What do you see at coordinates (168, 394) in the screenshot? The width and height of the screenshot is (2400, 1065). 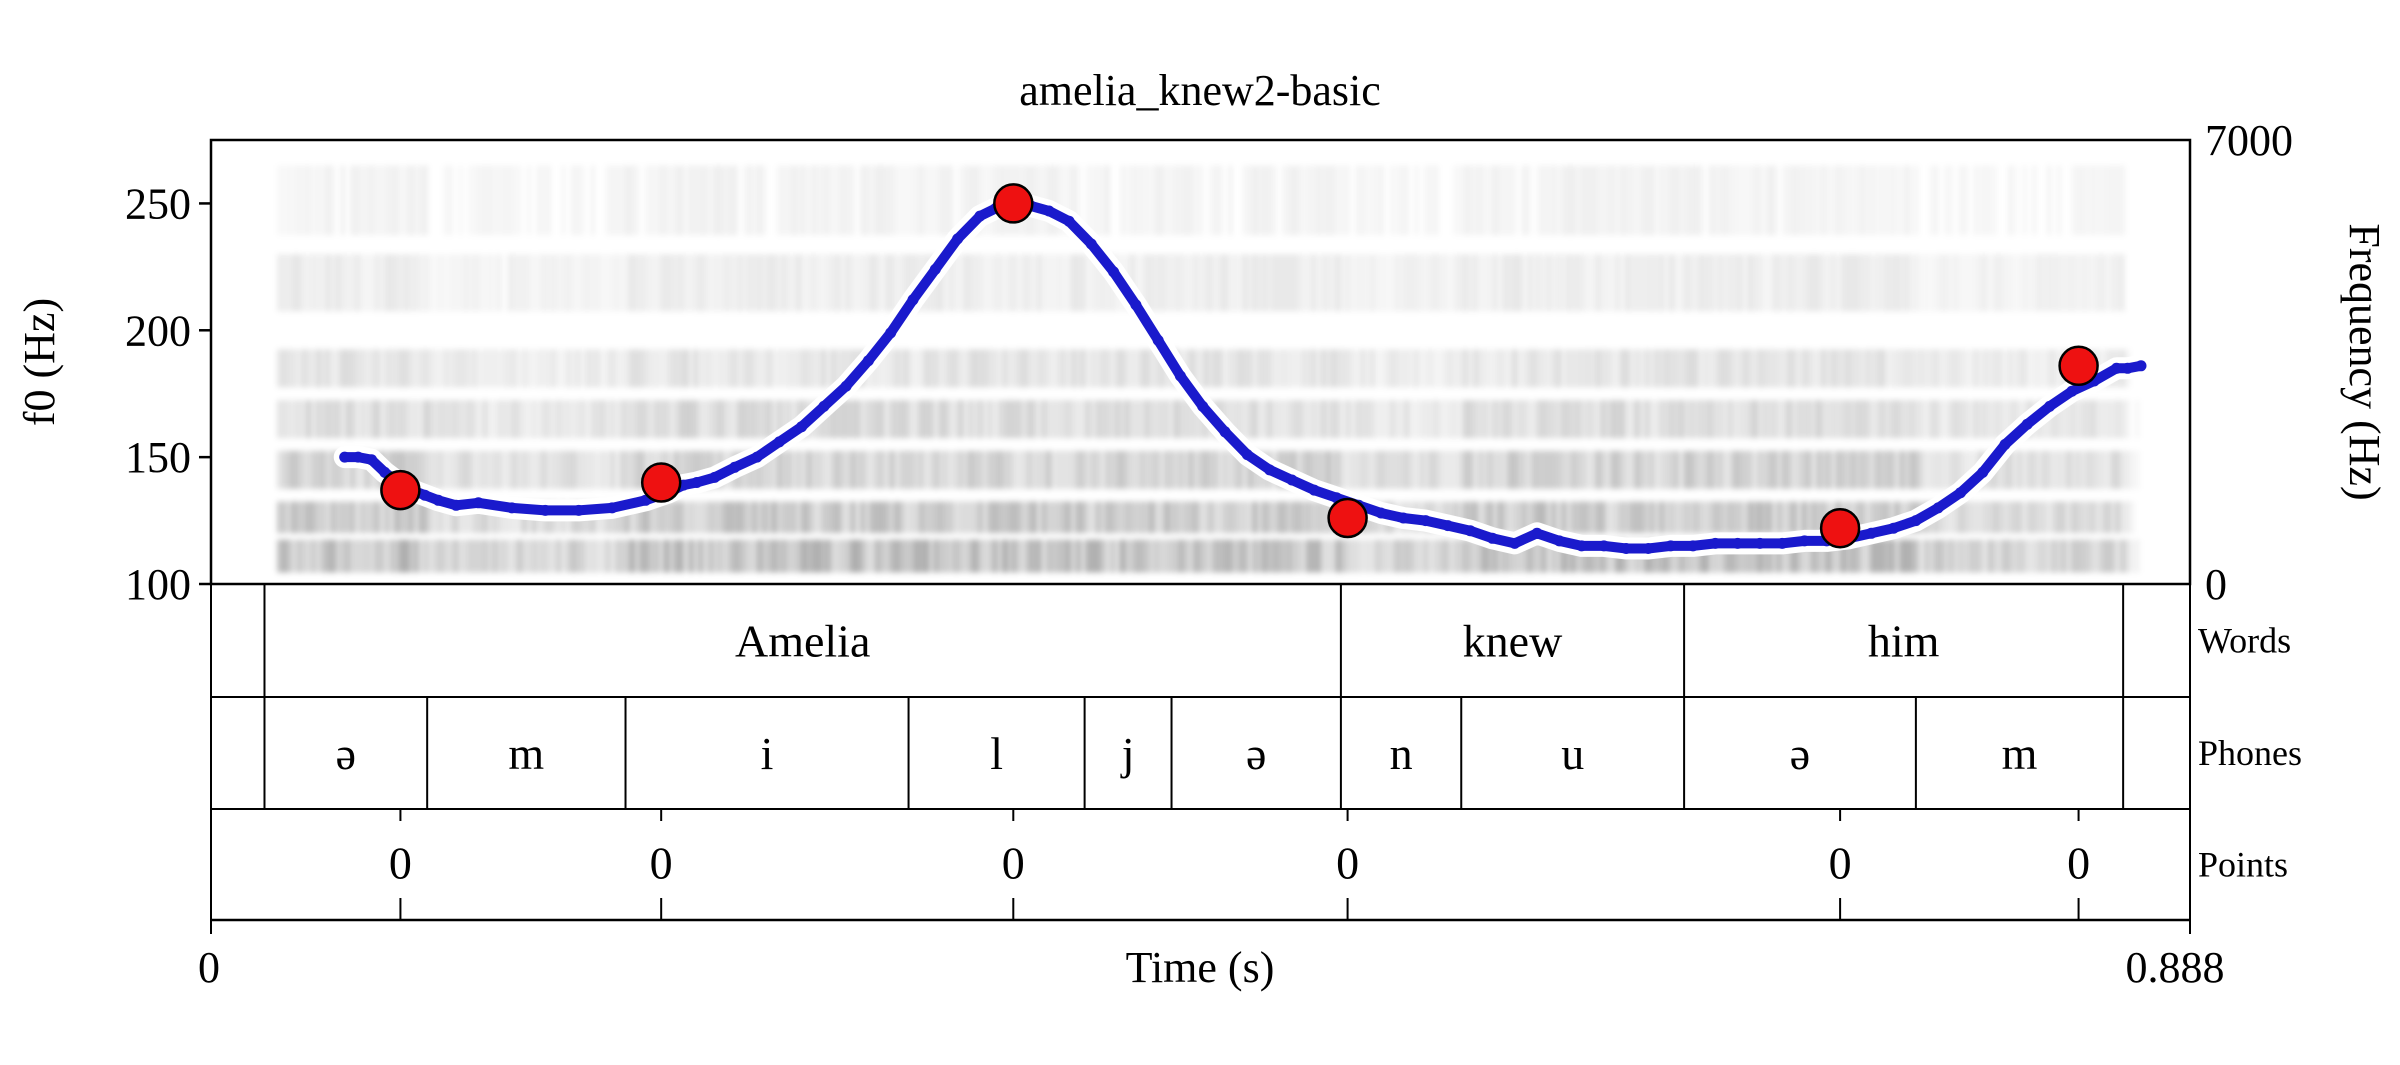 I see `y-axis-ticks: 100150200250` at bounding box center [168, 394].